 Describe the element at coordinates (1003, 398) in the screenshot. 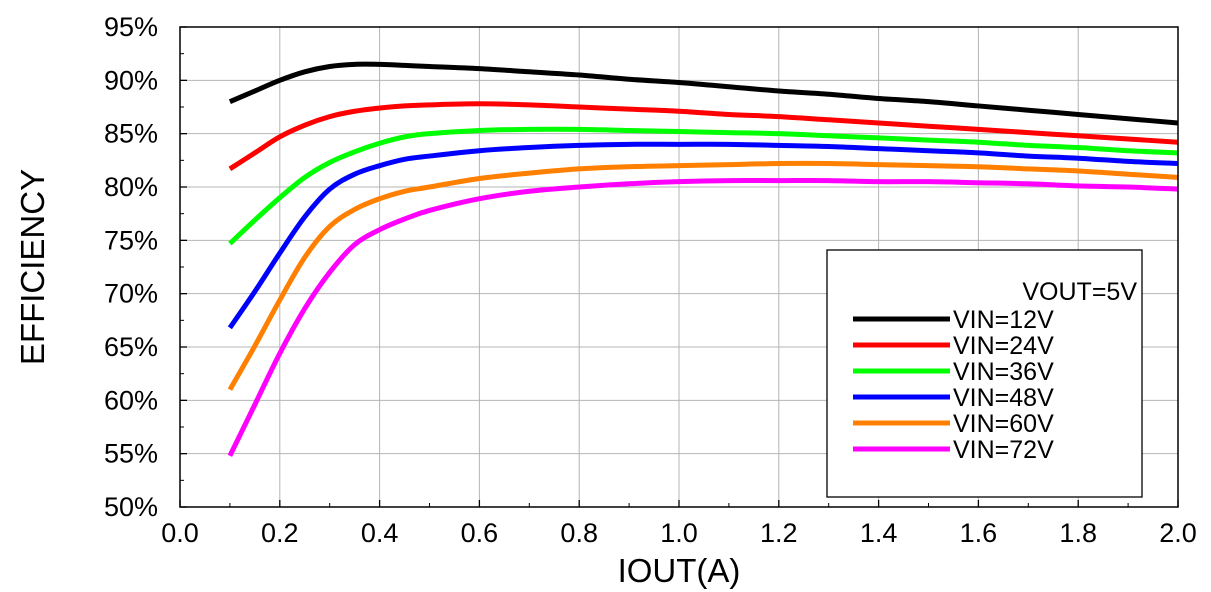

I see `legend-label-vin-48v: VIN=48V` at that location.